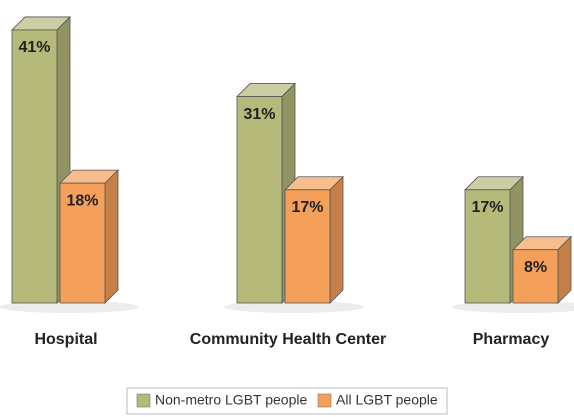 This screenshot has height=417, width=574. I want to click on value-label: 8%, so click(535, 267).